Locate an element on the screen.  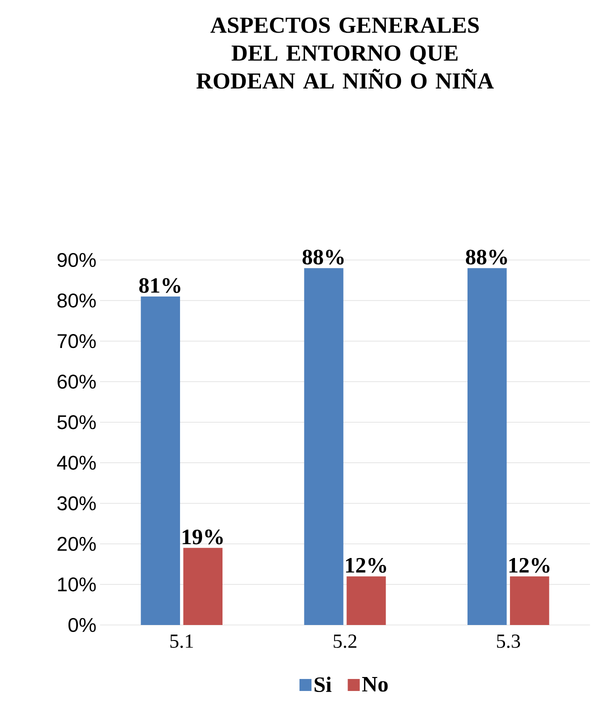
y-tick-label: 70% is located at coordinates (77, 341).